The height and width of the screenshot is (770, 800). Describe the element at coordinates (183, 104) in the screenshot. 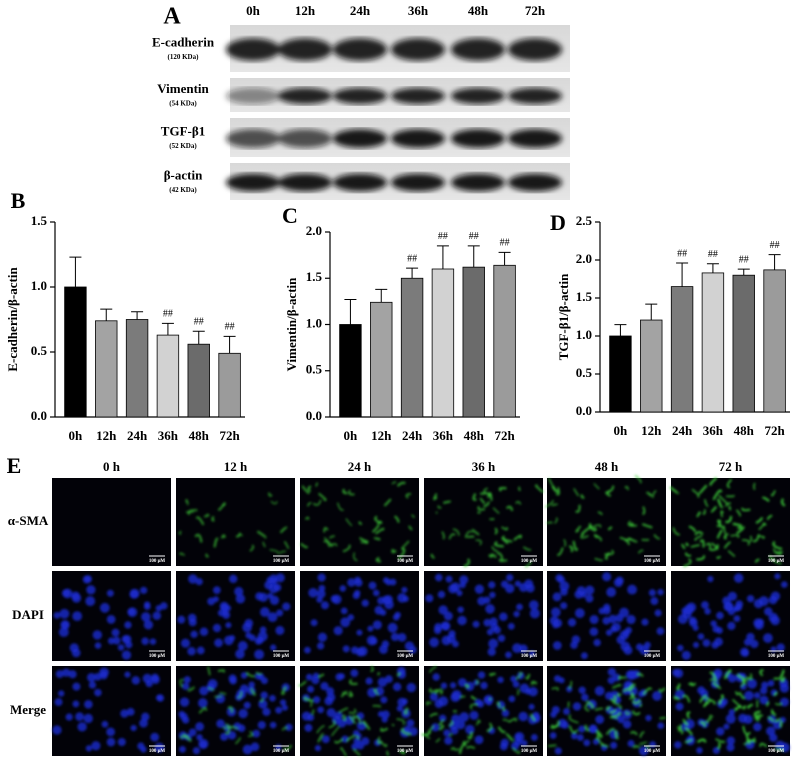

I see `protein-size: (54 KDa)` at that location.